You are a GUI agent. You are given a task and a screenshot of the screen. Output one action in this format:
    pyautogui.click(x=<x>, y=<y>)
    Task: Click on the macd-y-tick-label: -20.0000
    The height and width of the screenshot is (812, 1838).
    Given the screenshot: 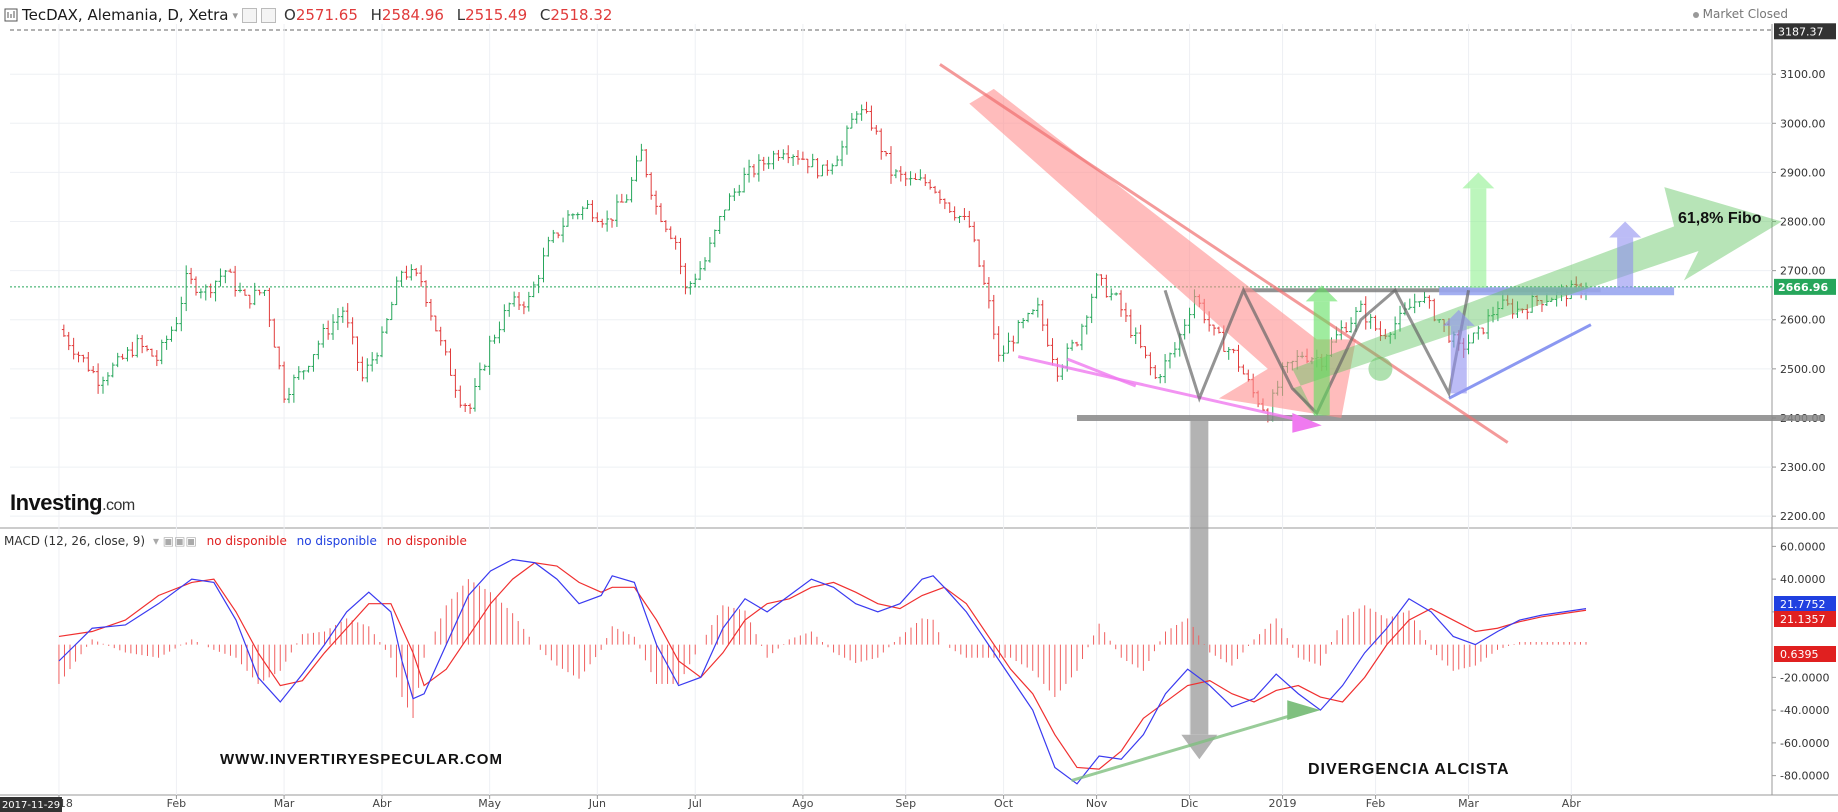 What is the action you would take?
    pyautogui.click(x=1804, y=677)
    